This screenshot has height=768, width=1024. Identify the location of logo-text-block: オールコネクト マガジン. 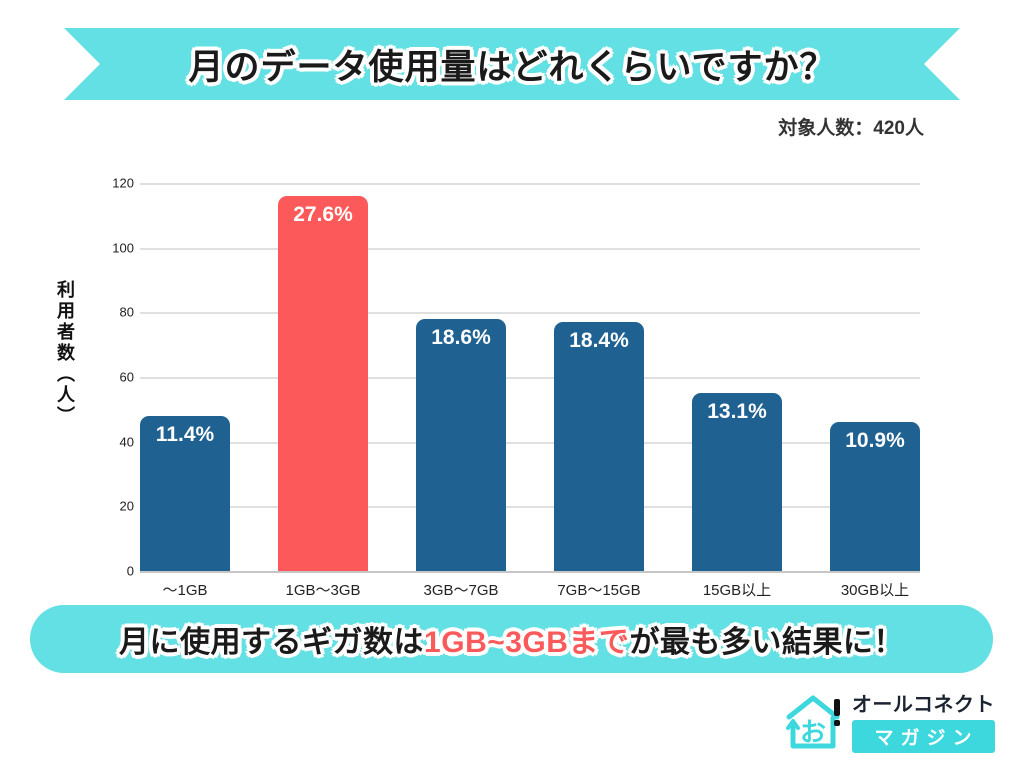
(923, 720).